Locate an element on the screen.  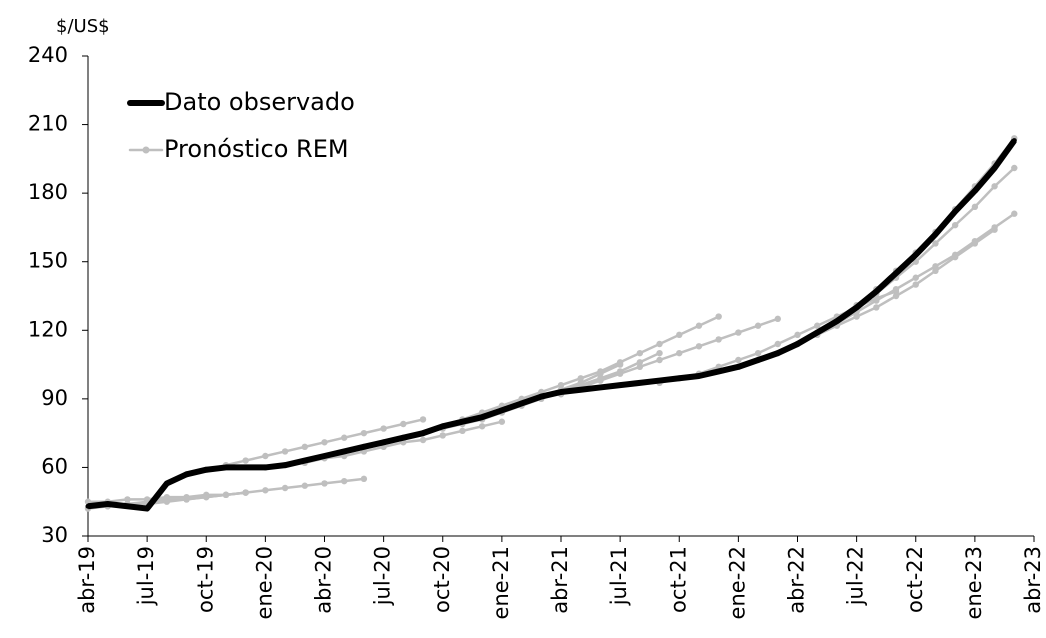
y-tick-label: 120 is located at coordinates (48, 329).